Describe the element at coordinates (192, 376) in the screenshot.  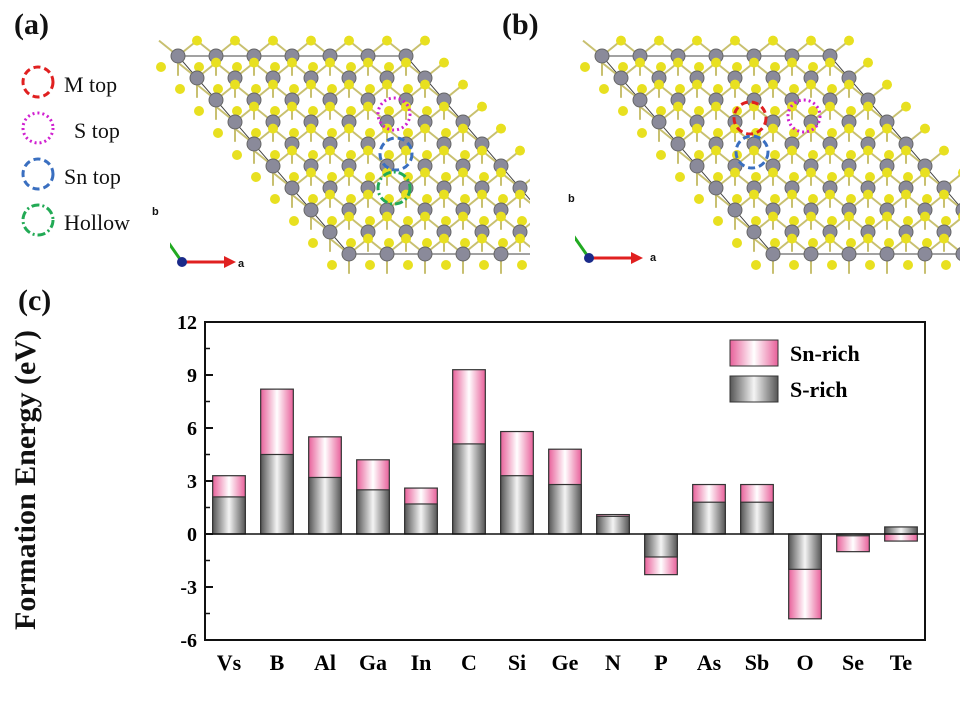
I see `y-tick-label: 9` at that location.